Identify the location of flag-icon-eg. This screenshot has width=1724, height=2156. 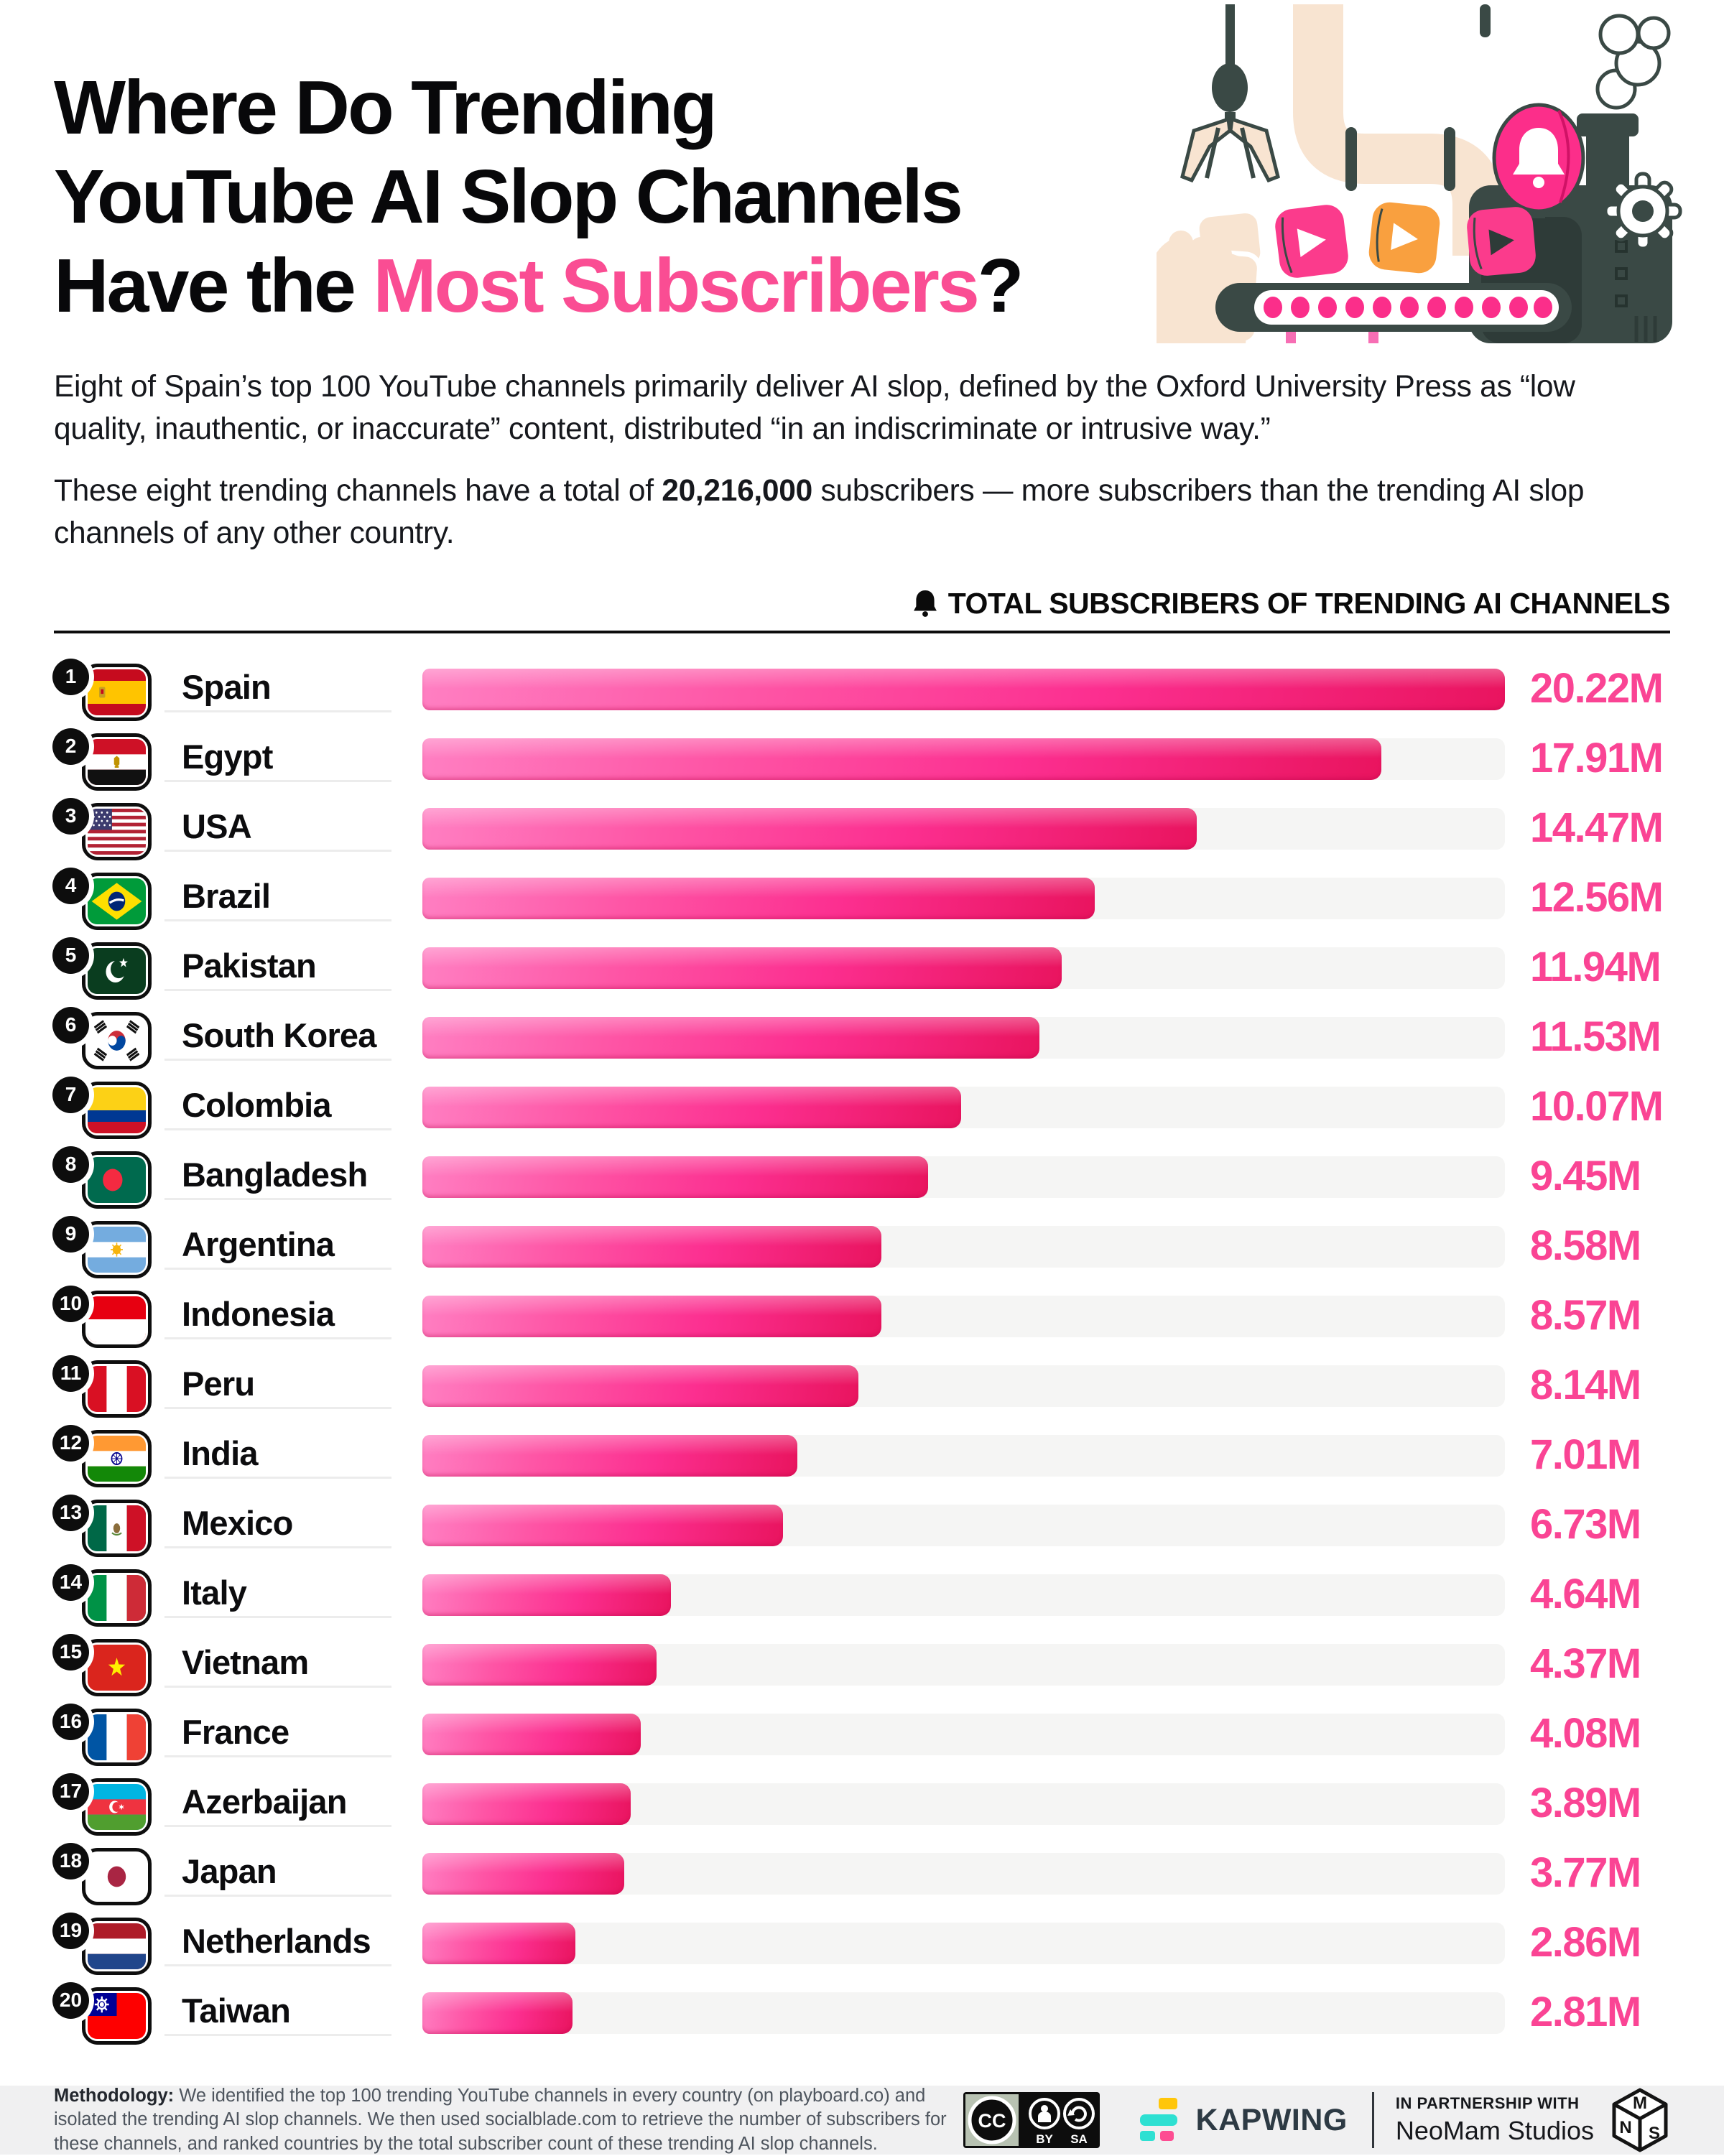
(117, 762).